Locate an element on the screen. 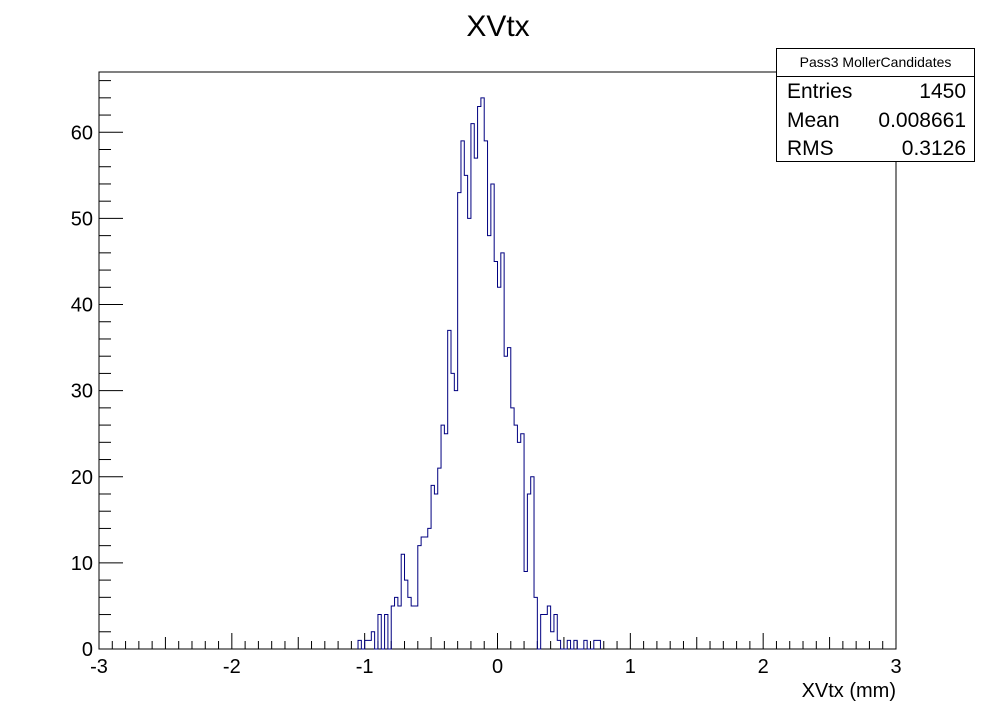 The image size is (996, 722). stats-mean-value: 0.008661 is located at coordinates (922, 120).